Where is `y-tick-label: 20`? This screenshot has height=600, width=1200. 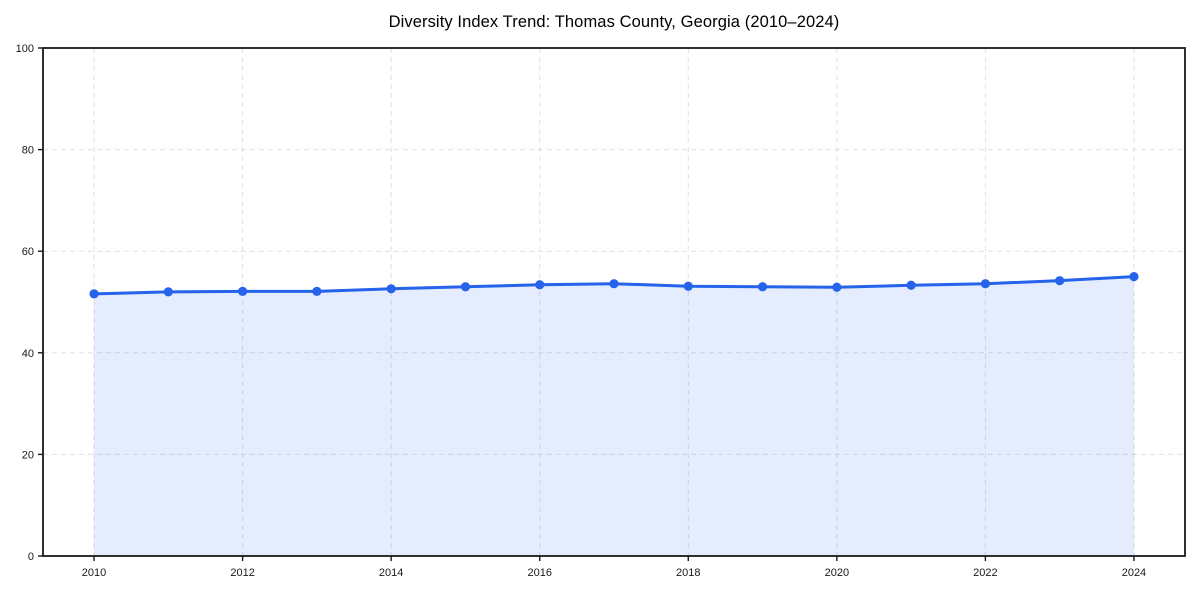 y-tick-label: 20 is located at coordinates (28, 455).